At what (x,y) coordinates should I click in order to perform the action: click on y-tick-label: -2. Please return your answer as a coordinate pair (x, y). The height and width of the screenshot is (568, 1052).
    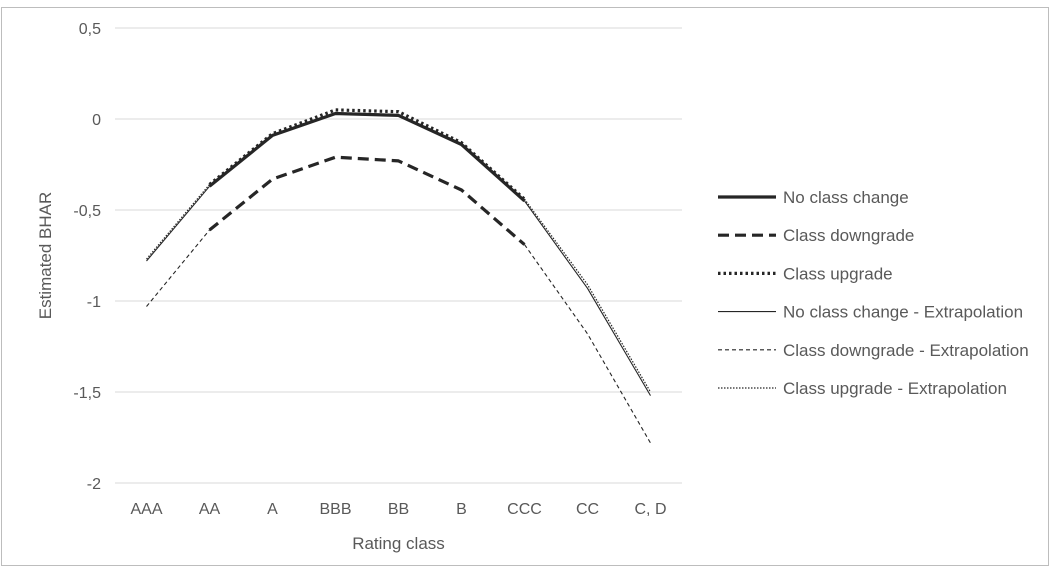
    Looking at the image, I should click on (94, 484).